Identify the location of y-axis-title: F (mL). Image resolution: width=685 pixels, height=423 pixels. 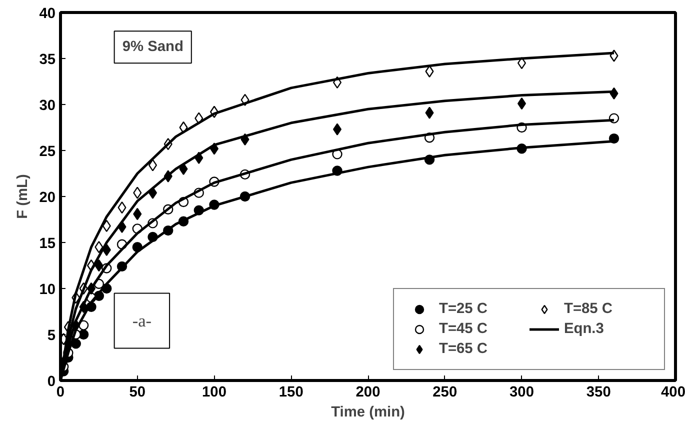
(23, 196).